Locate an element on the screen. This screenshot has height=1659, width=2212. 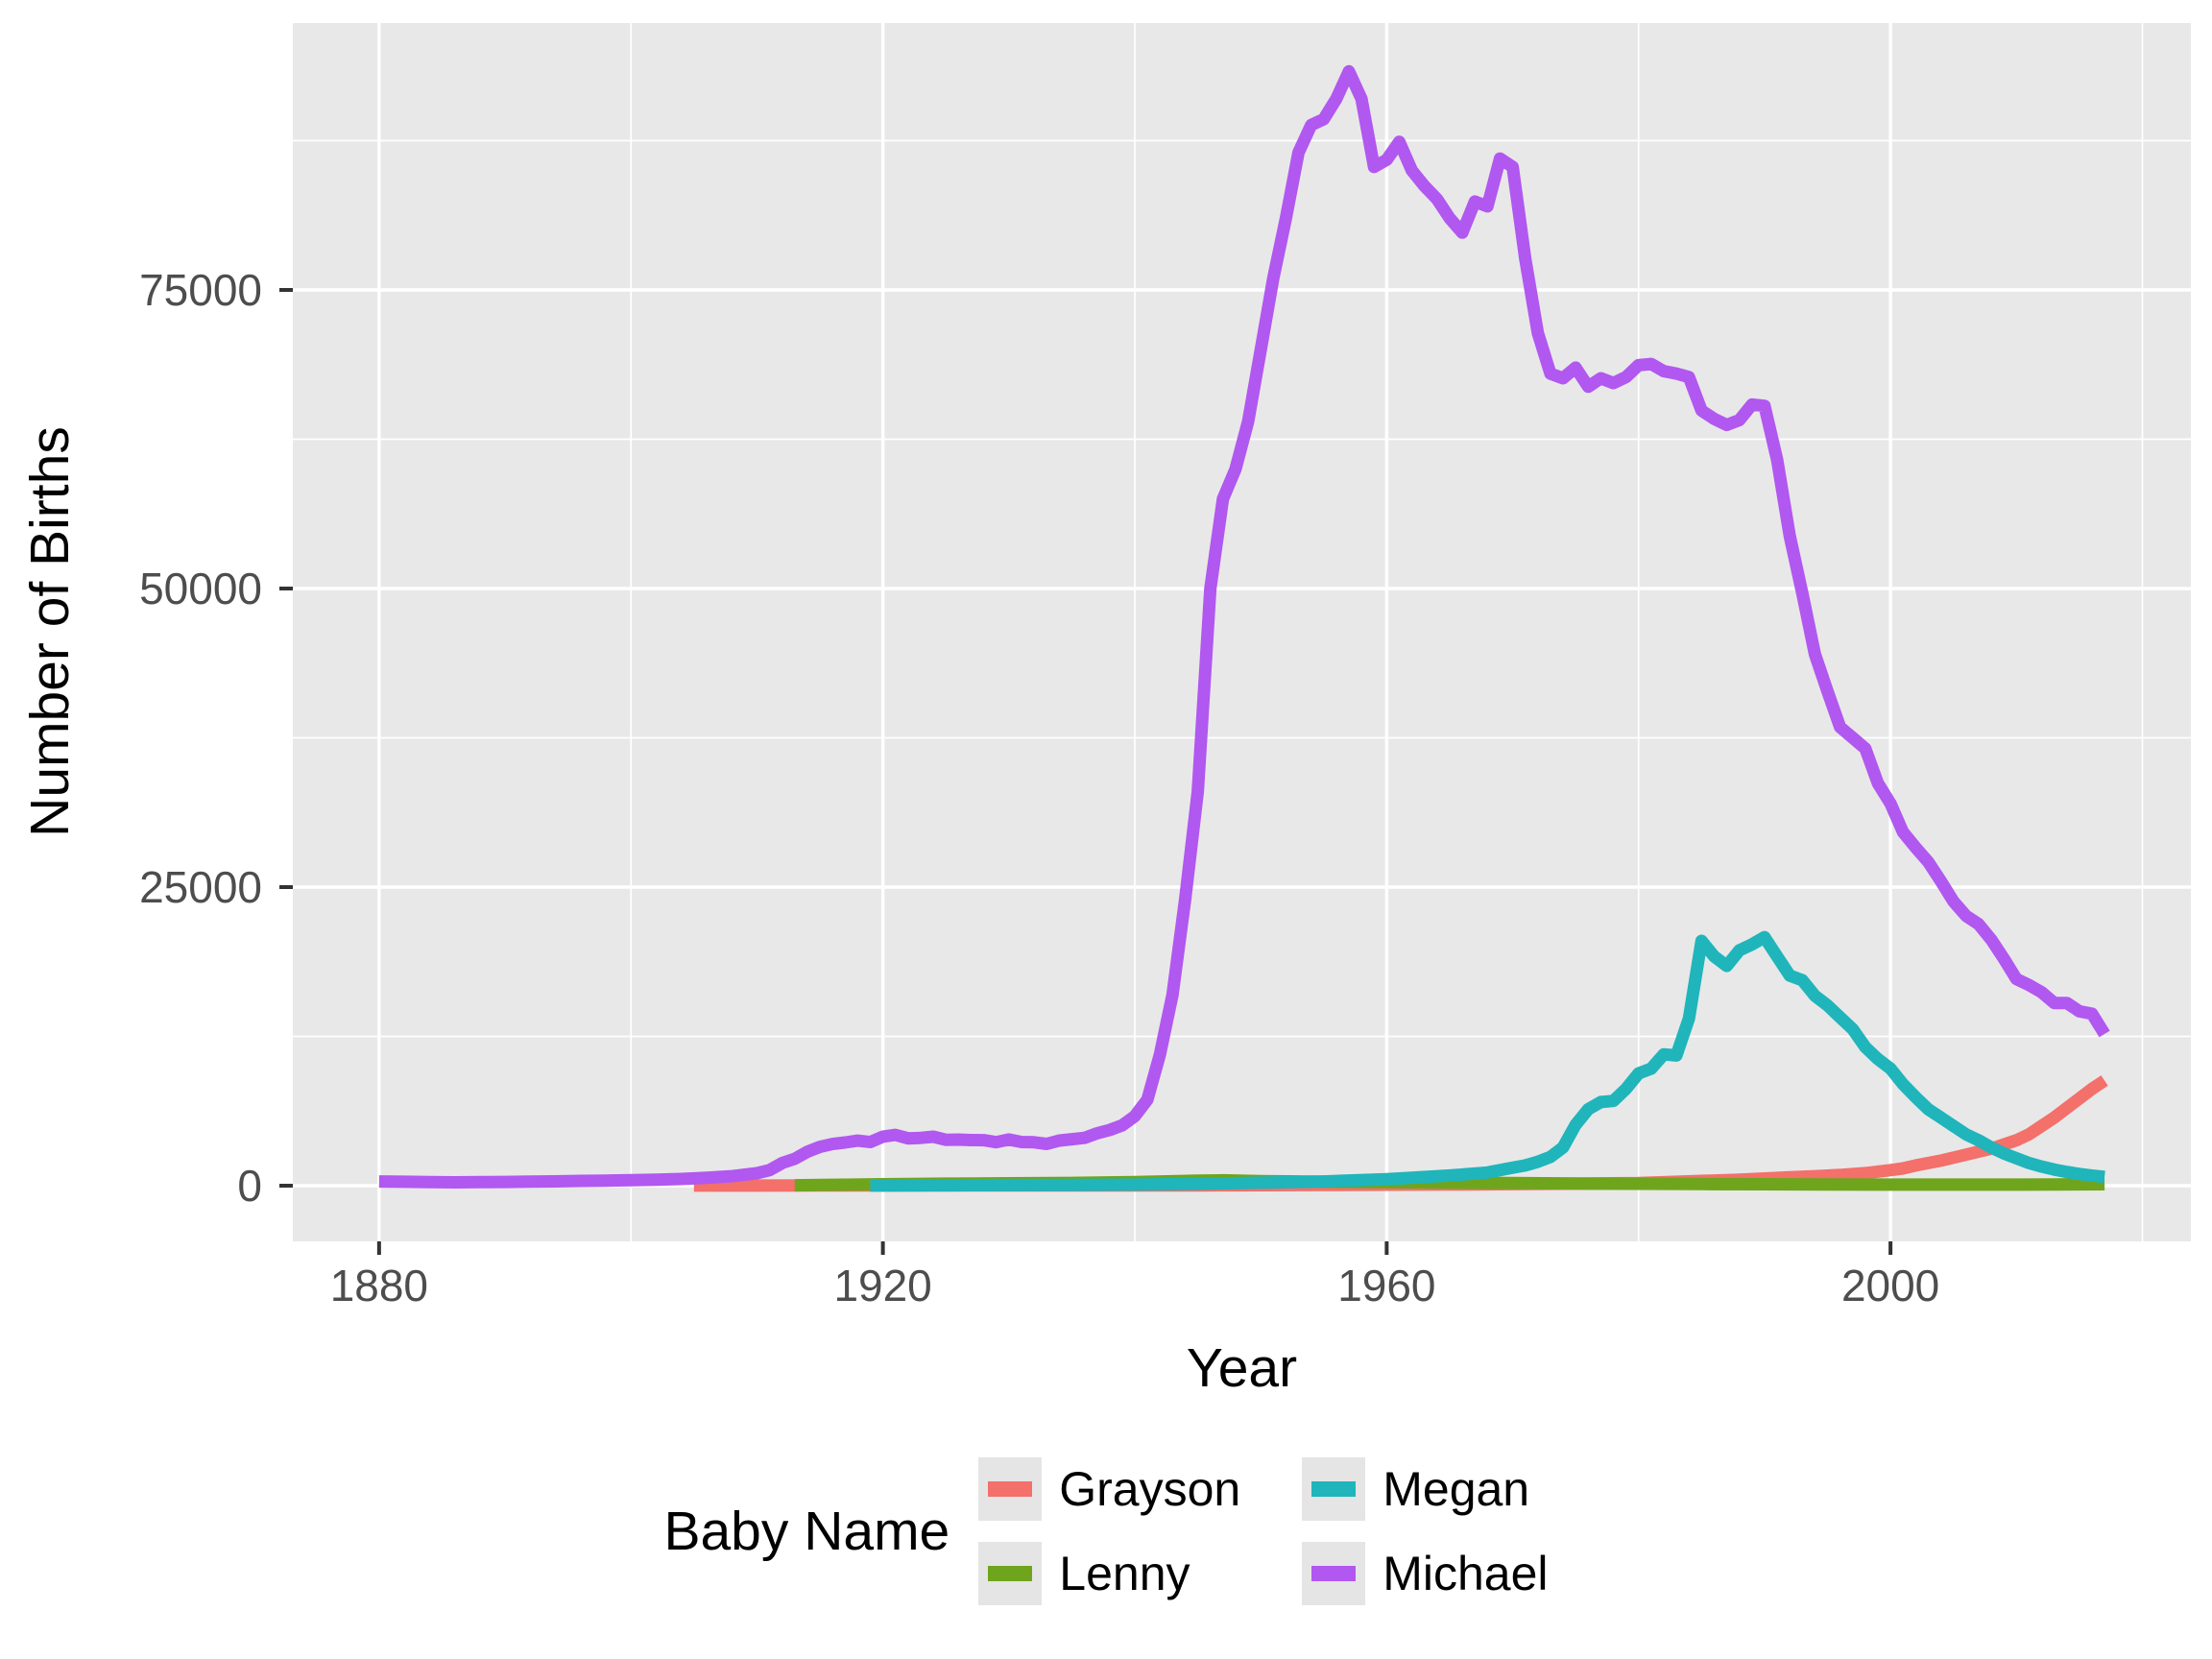
legend-item-grayson: Grayson is located at coordinates (1109, 1489).